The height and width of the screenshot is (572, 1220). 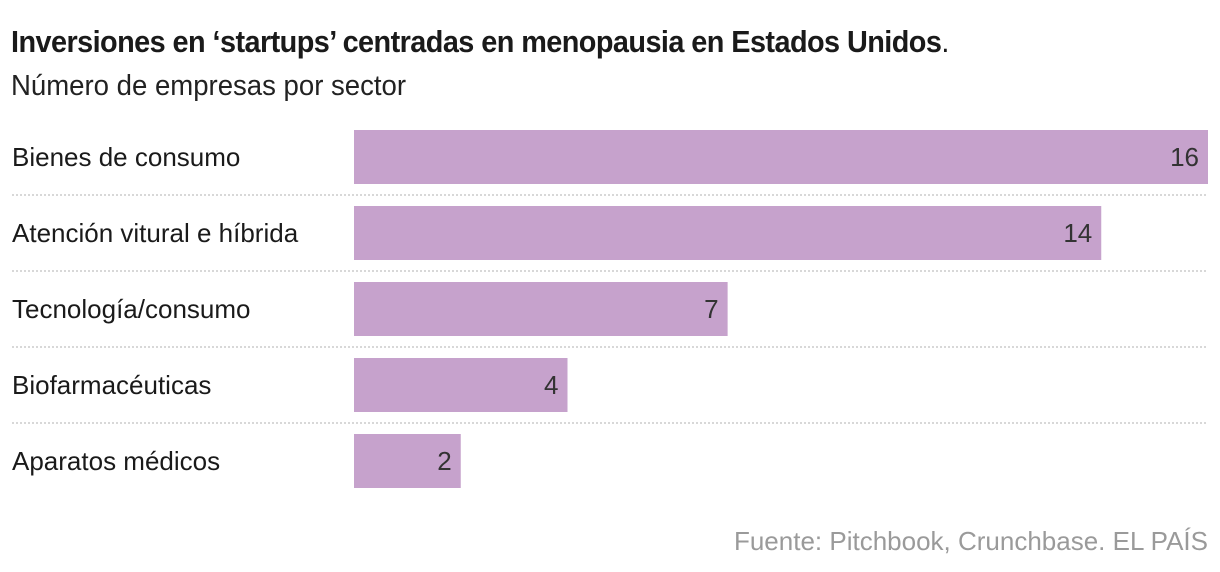 I want to click on category-label: Biofarmacéuticas, so click(x=111, y=385).